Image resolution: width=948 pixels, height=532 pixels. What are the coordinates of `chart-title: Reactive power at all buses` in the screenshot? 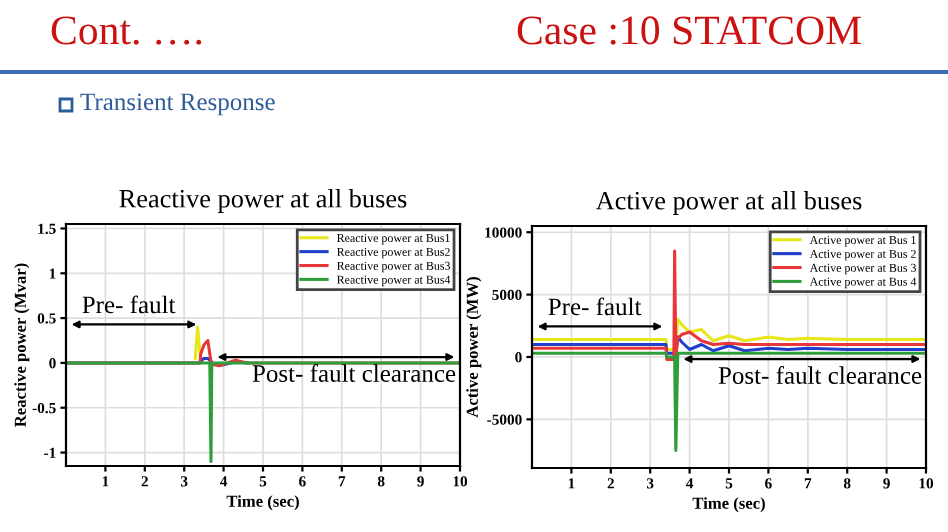 It's located at (263, 201).